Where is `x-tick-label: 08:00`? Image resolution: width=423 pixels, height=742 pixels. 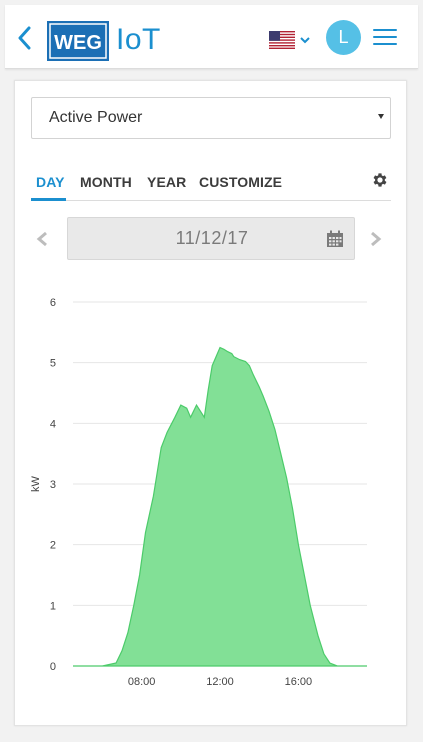
x-tick-label: 08:00 is located at coordinates (142, 682).